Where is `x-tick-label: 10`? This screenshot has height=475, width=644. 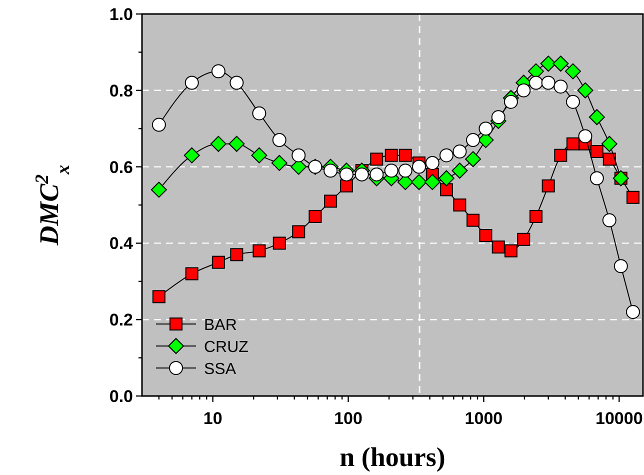 x-tick-label: 10 is located at coordinates (212, 418).